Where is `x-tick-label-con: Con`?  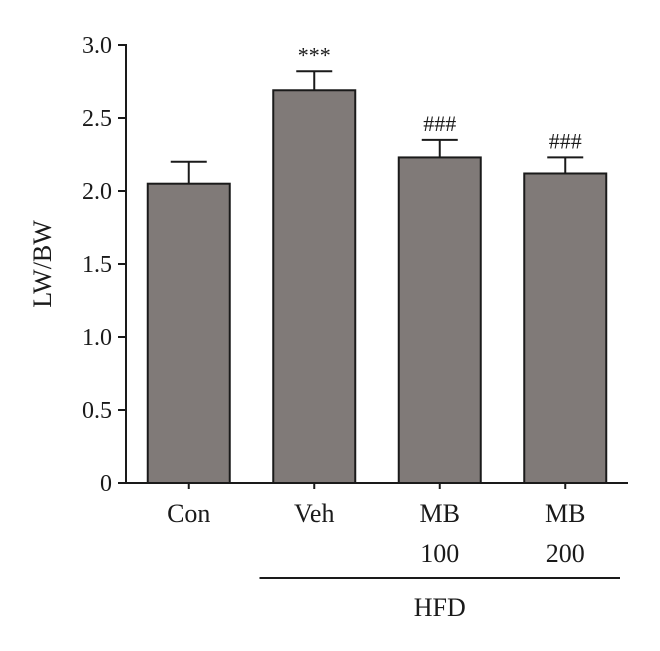 x-tick-label-con: Con is located at coordinates (188, 513).